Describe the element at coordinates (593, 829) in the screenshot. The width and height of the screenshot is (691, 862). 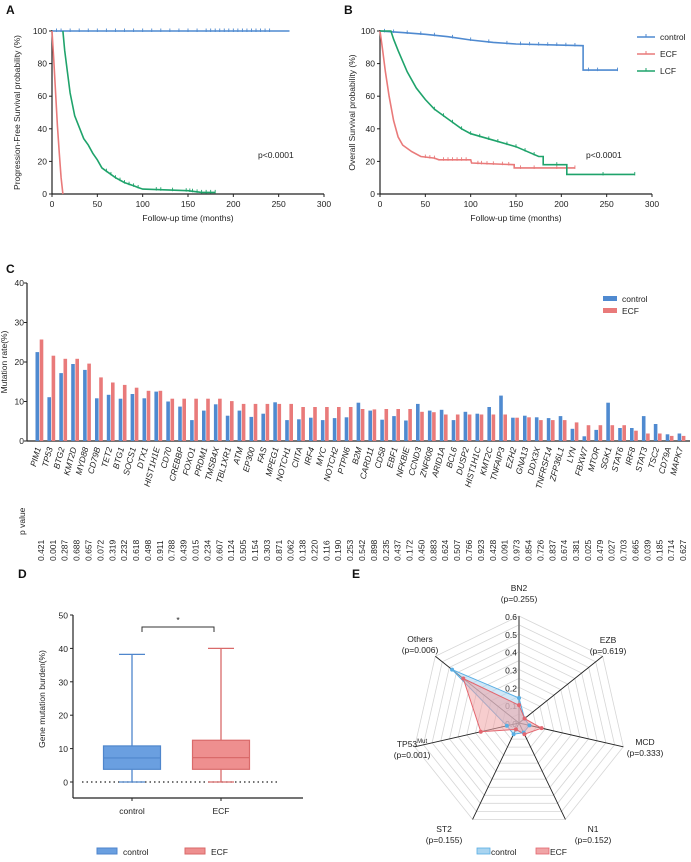
I see `radar-axis-name: N1` at that location.